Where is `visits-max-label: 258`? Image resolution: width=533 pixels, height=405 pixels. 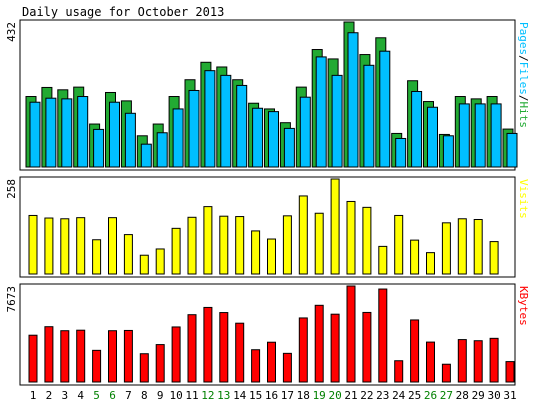 visits-max-label: 258 is located at coordinates (11, 189).